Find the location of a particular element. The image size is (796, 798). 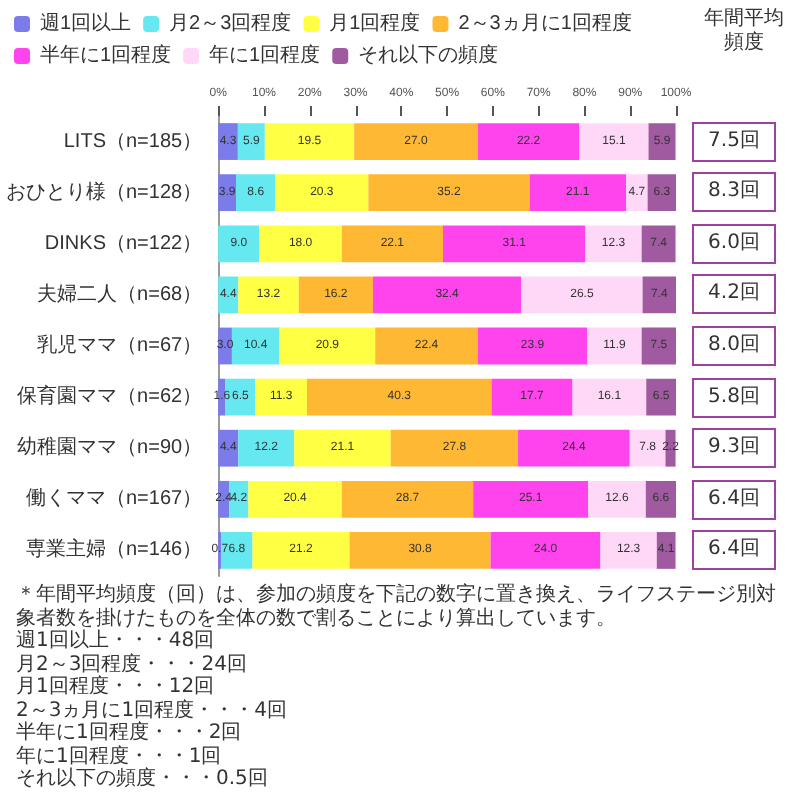

text: 週1回以上・・・48回 is located at coordinates (115, 641).